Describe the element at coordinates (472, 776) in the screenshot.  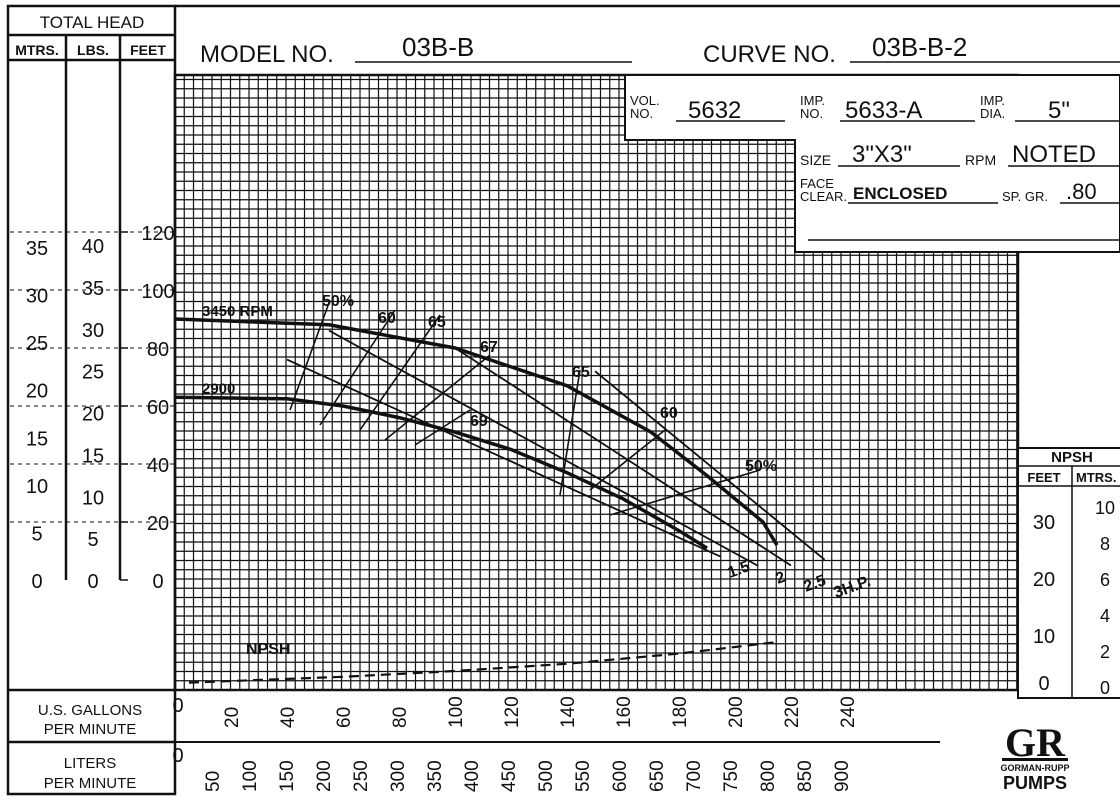
I see `lpm-tick: 400` at that location.